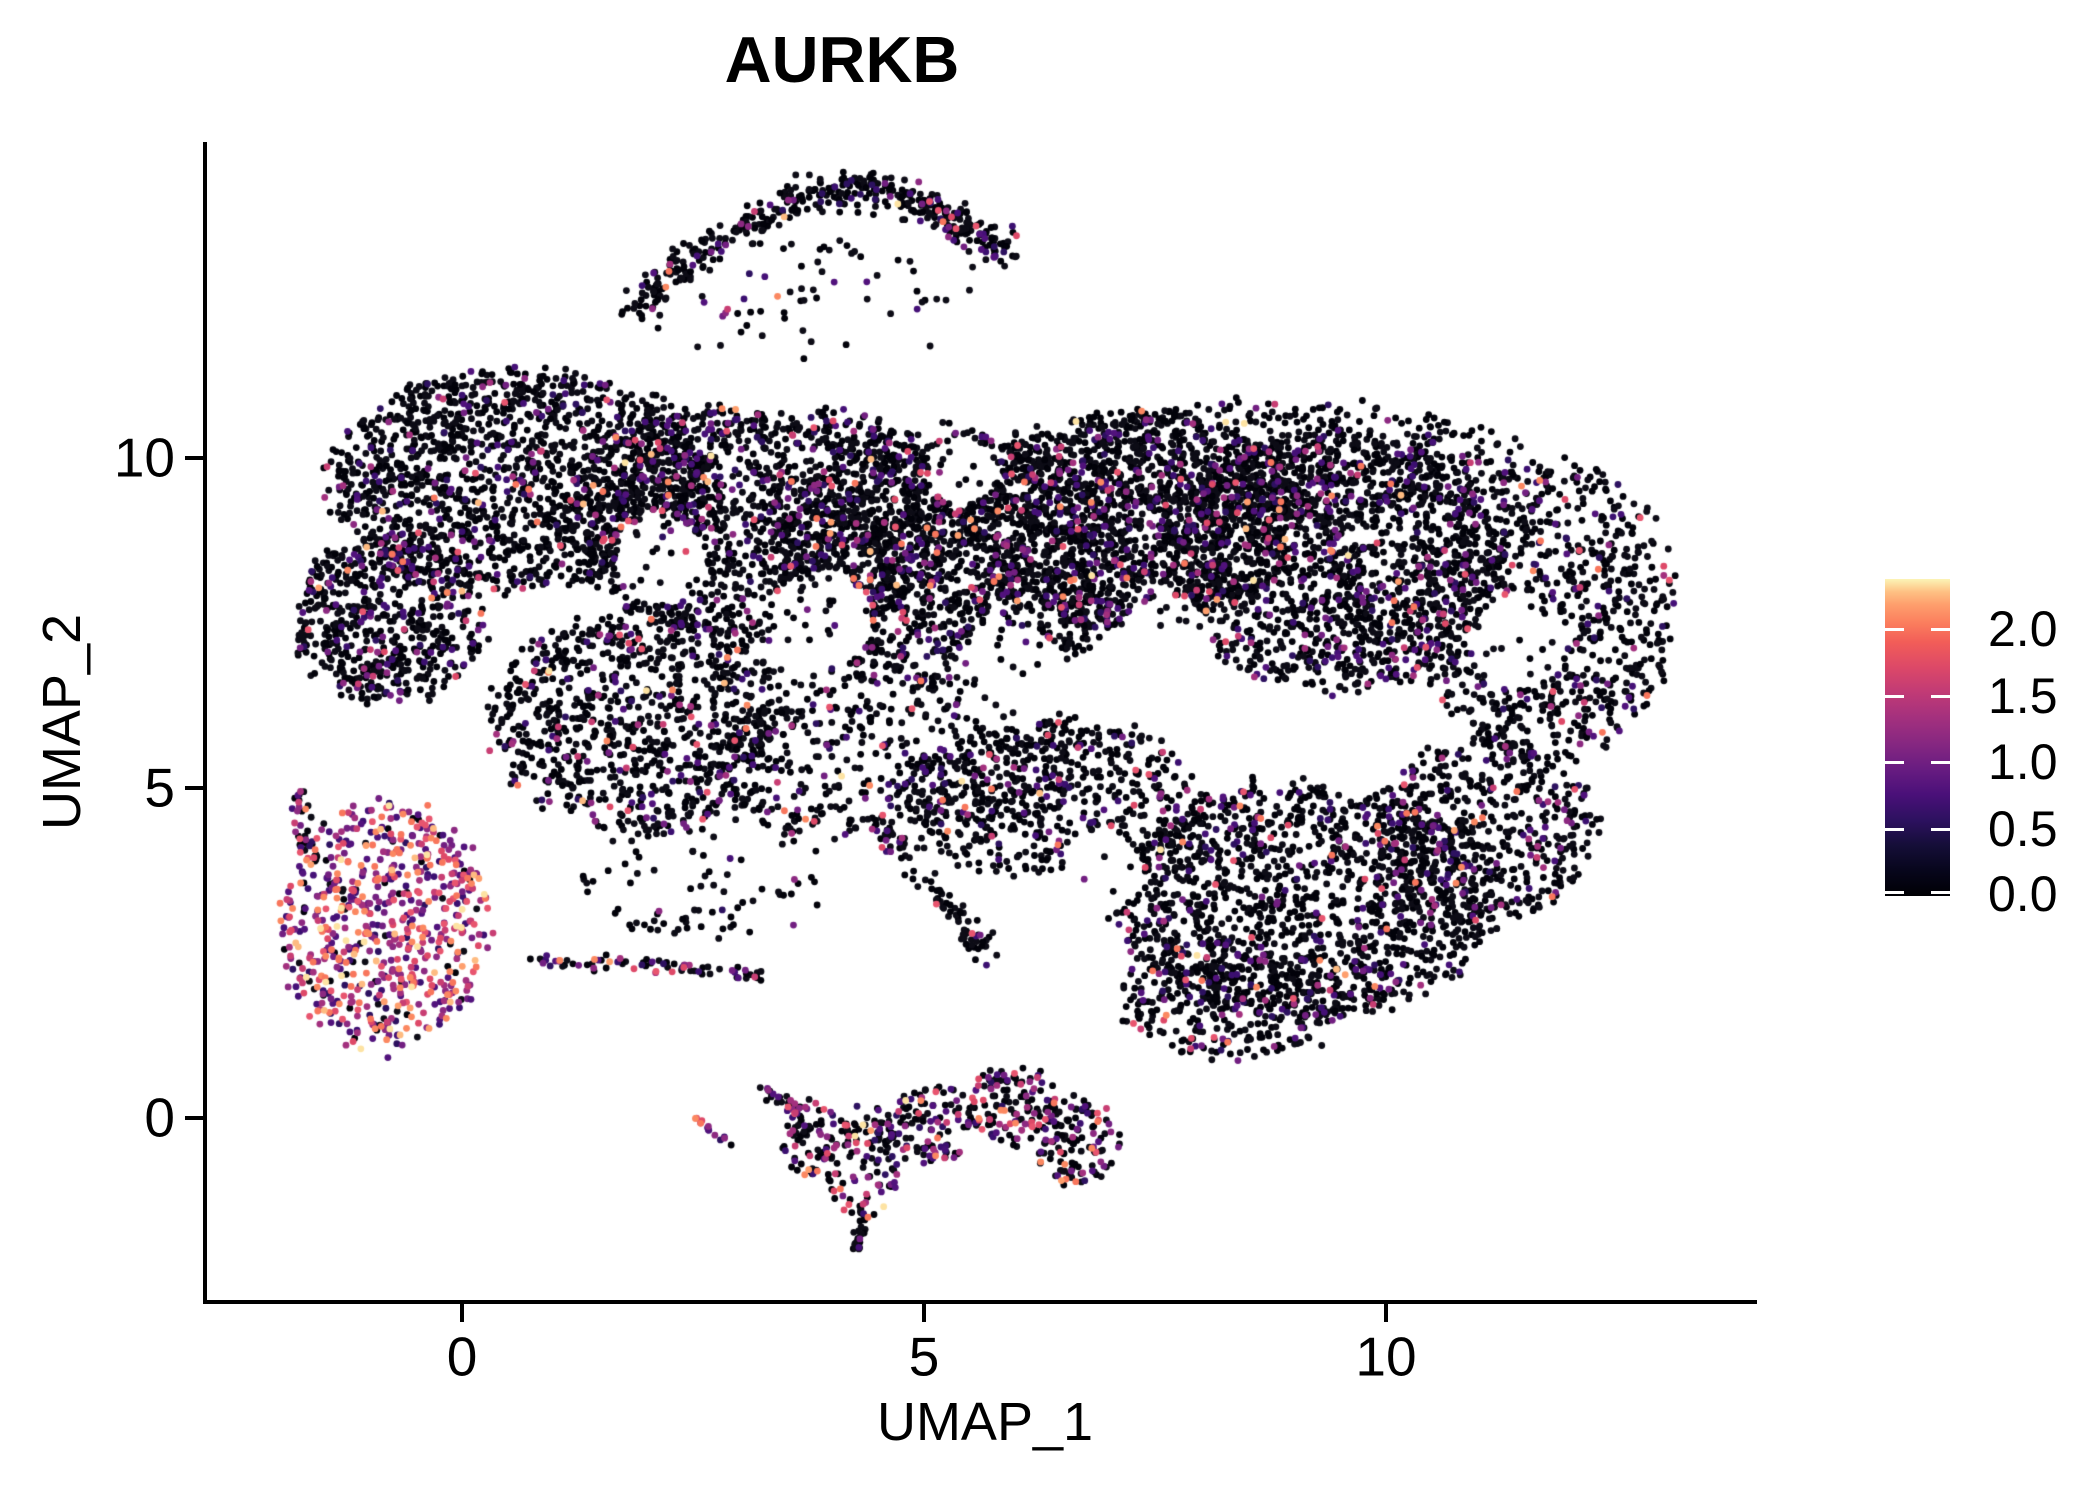 The width and height of the screenshot is (2100, 1500). What do you see at coordinates (1894, 629) in the screenshot?
I see `colorbar-tick-left-2.0` at bounding box center [1894, 629].